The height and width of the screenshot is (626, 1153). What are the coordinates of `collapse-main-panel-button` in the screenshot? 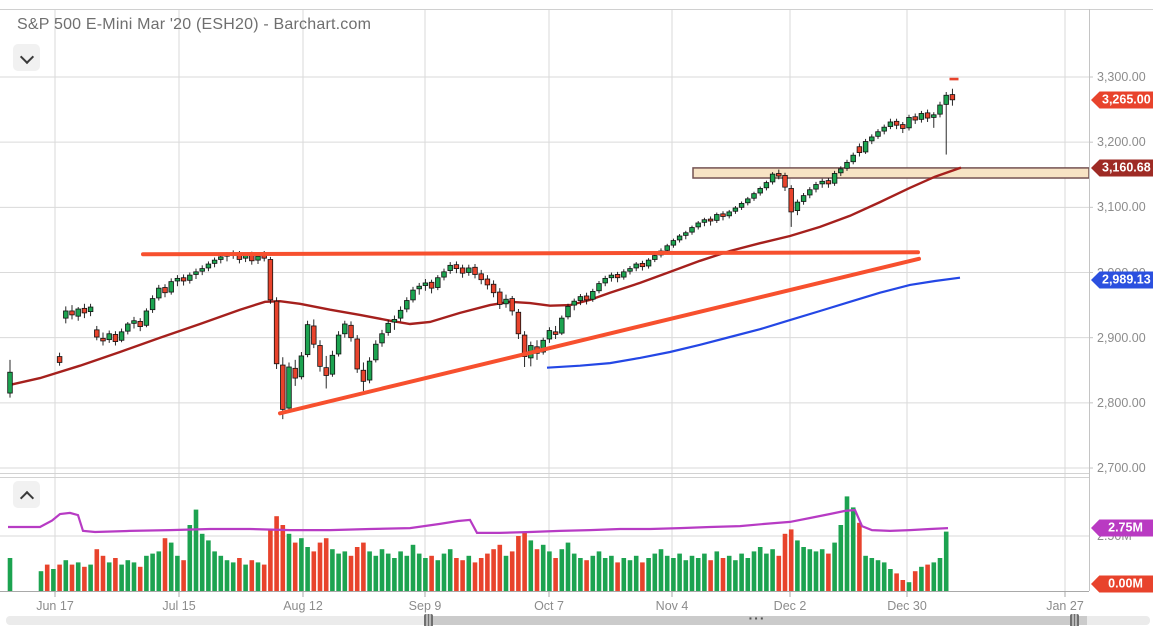 It's located at (26, 57).